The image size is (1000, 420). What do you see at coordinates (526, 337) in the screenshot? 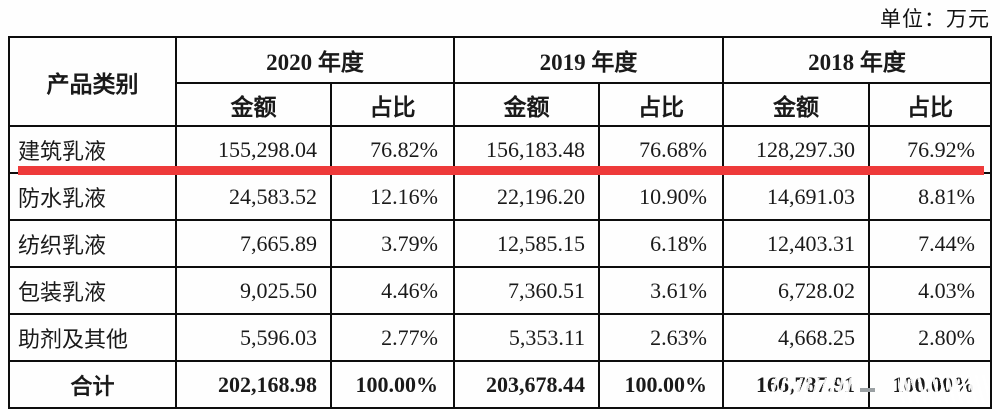
I see `amount-cell: 5,353.11` at bounding box center [526, 337].